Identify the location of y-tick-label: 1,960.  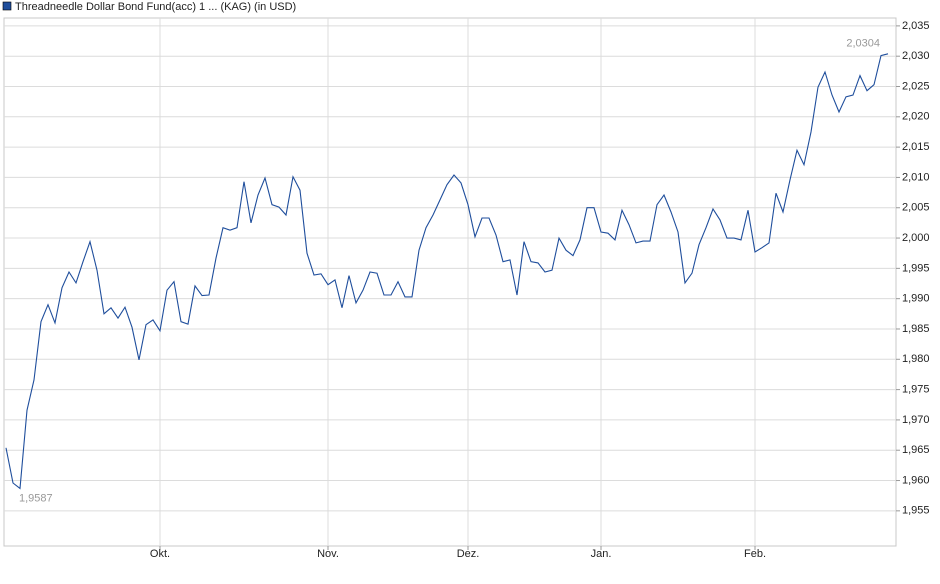
(916, 480).